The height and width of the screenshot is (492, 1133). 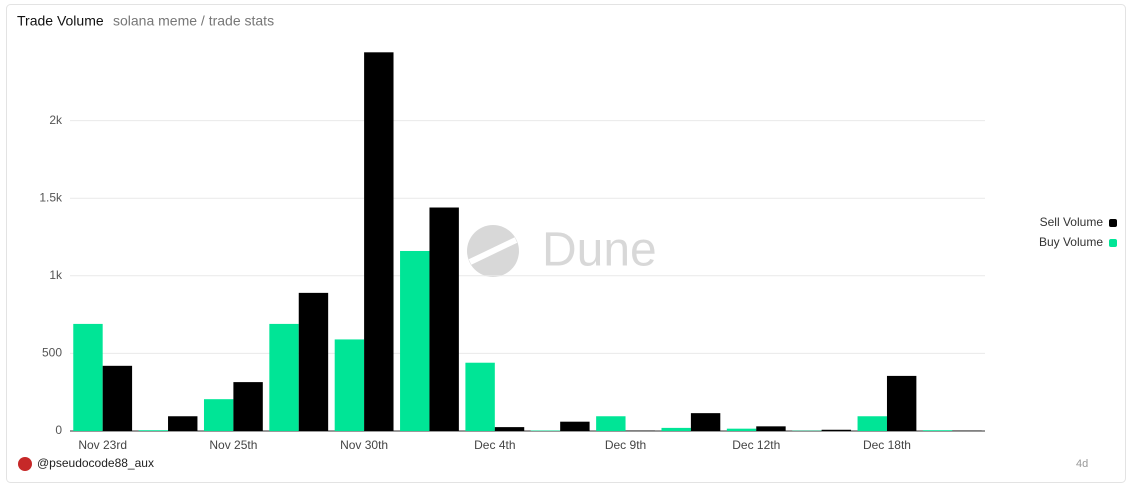 I want to click on x-tick-label: Nov 30th, so click(x=364, y=445).